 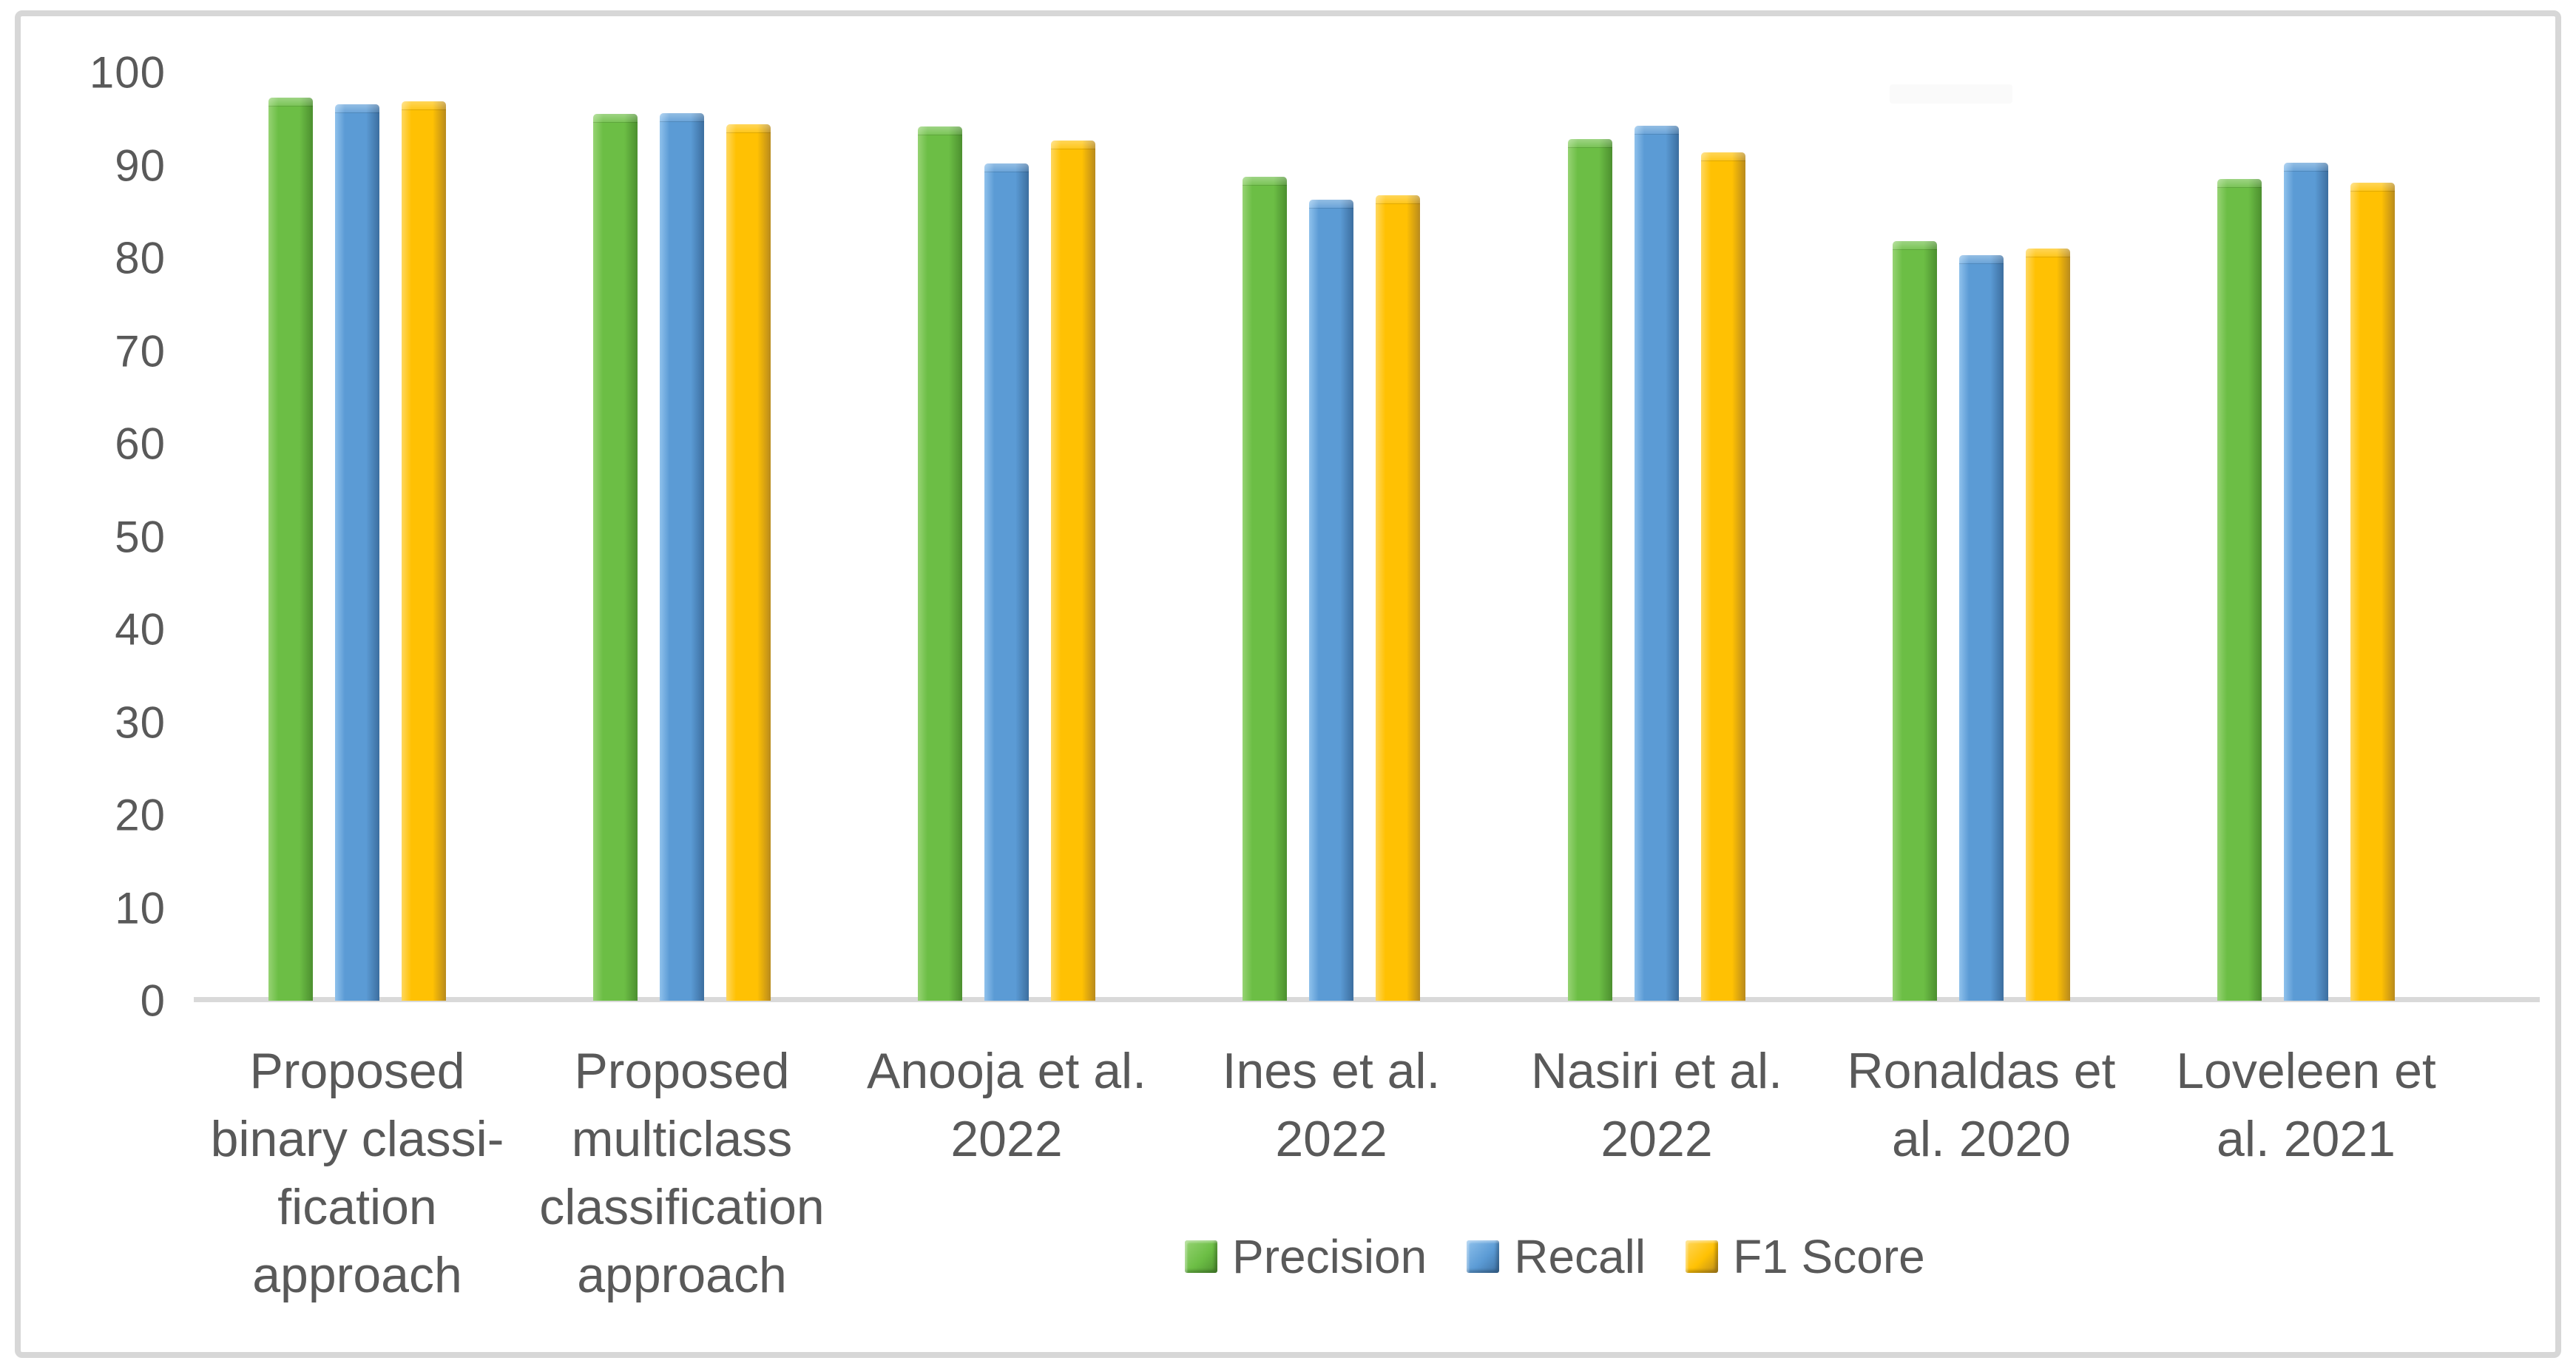 What do you see at coordinates (1006, 1071) in the screenshot?
I see `x-category-label-line: Anooja et al.` at bounding box center [1006, 1071].